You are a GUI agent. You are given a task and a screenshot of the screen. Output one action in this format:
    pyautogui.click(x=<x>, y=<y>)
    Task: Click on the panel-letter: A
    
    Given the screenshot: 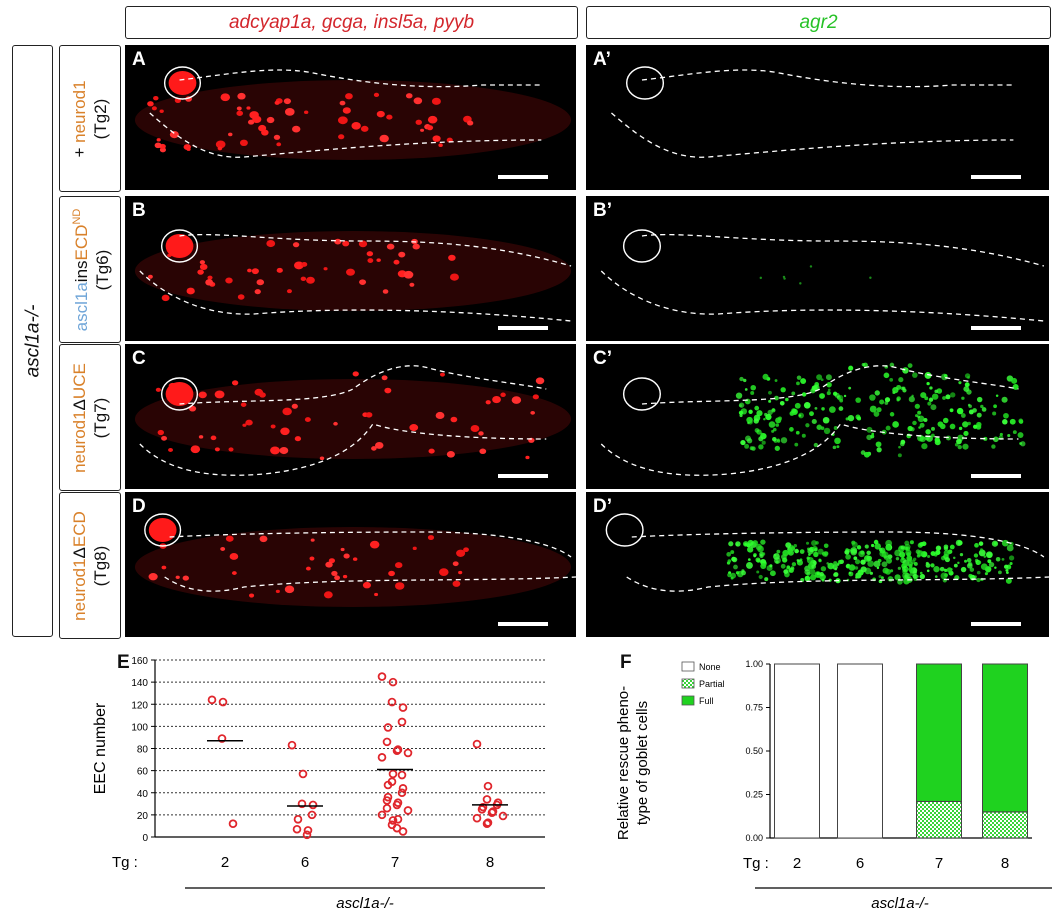 What is the action you would take?
    pyautogui.click(x=139, y=59)
    